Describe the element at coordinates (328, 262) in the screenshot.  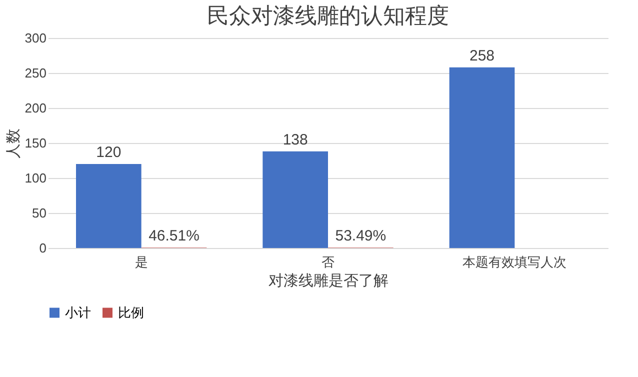
I see `x-tick-label: 否` at that location.